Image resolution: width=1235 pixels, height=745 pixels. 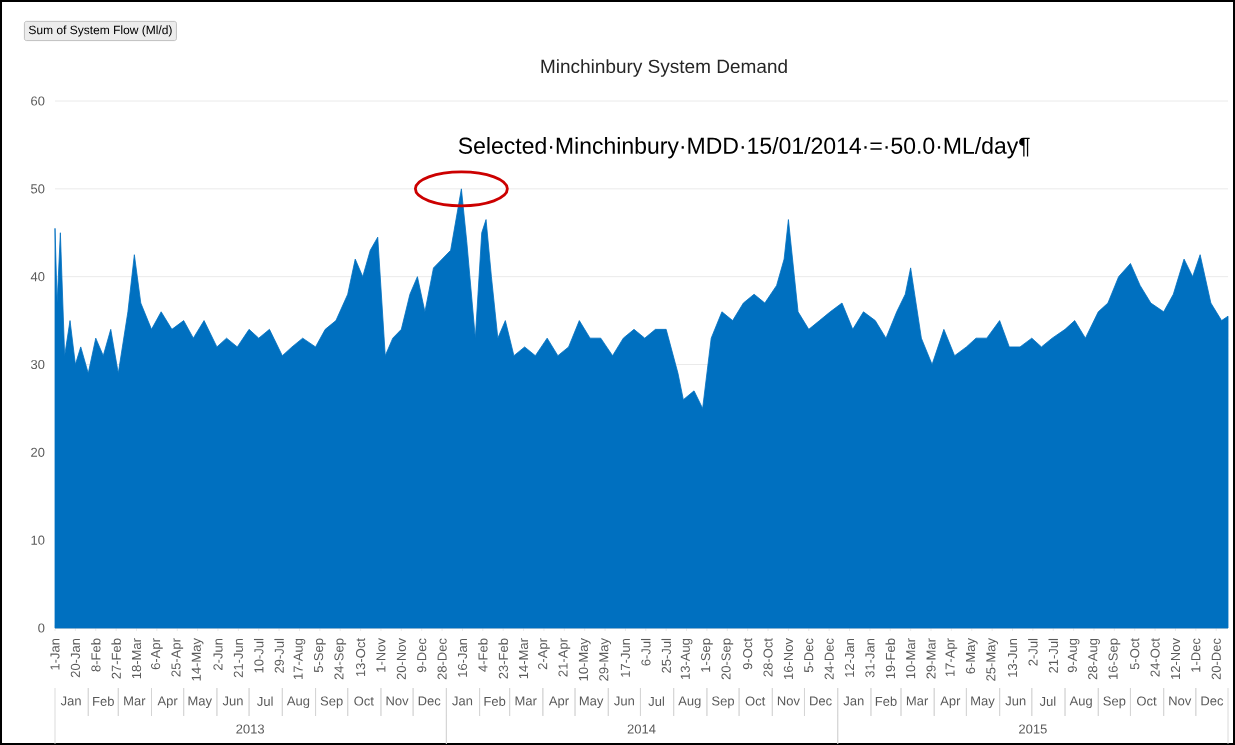 What do you see at coordinates (1135, 654) in the screenshot?
I see `x-tick-label: 5-Oct` at bounding box center [1135, 654].